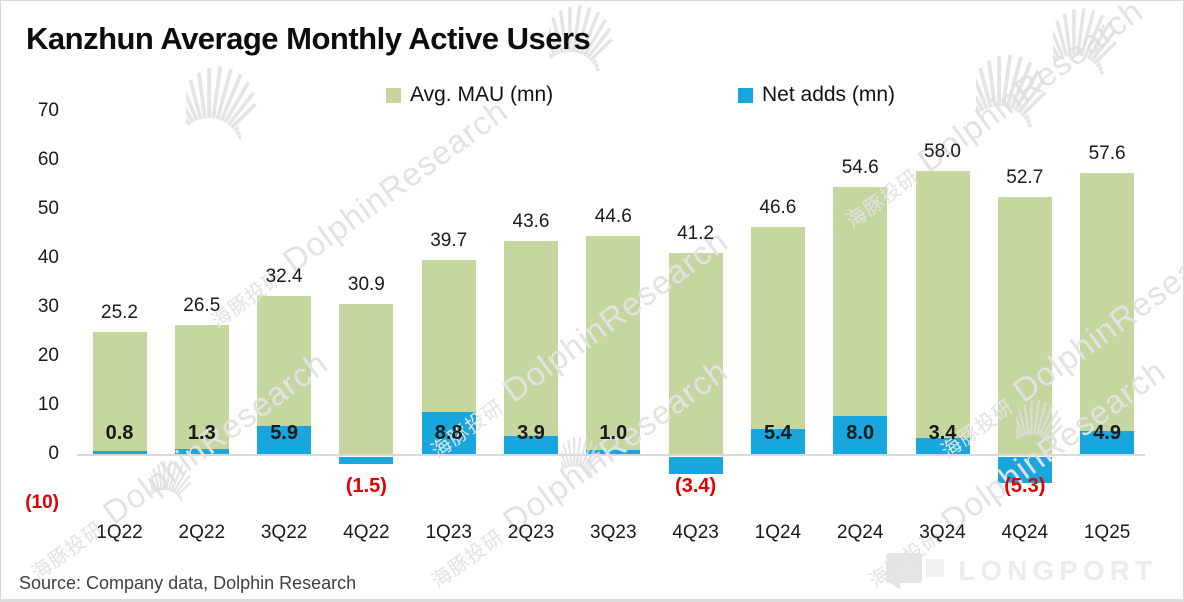 Image resolution: width=1184 pixels, height=602 pixels. I want to click on y-axis-tick: 30, so click(48, 306).